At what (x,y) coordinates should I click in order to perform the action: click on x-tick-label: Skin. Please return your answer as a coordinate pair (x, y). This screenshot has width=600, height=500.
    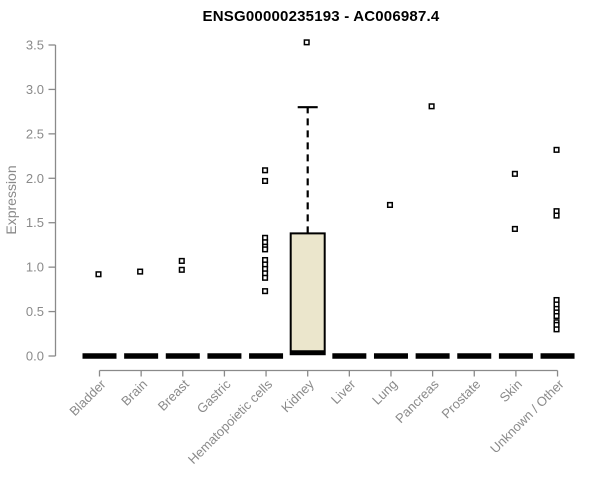
    Looking at the image, I should click on (511, 391).